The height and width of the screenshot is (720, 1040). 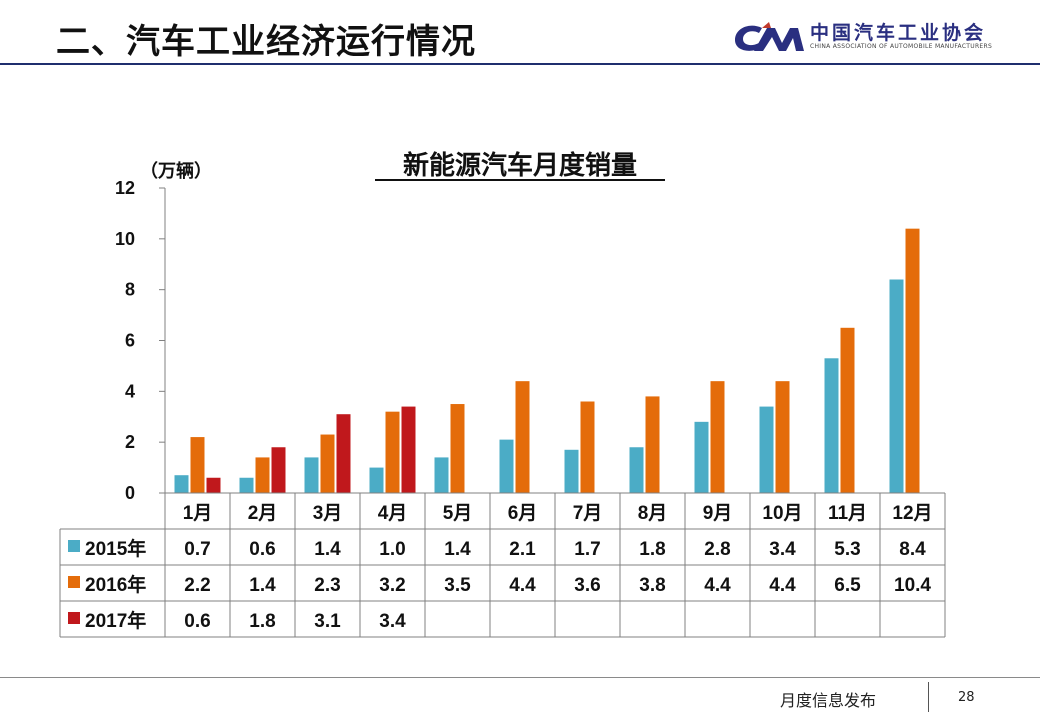 What do you see at coordinates (197, 549) in the screenshot?
I see `data-label-2015年: 0.7` at bounding box center [197, 549].